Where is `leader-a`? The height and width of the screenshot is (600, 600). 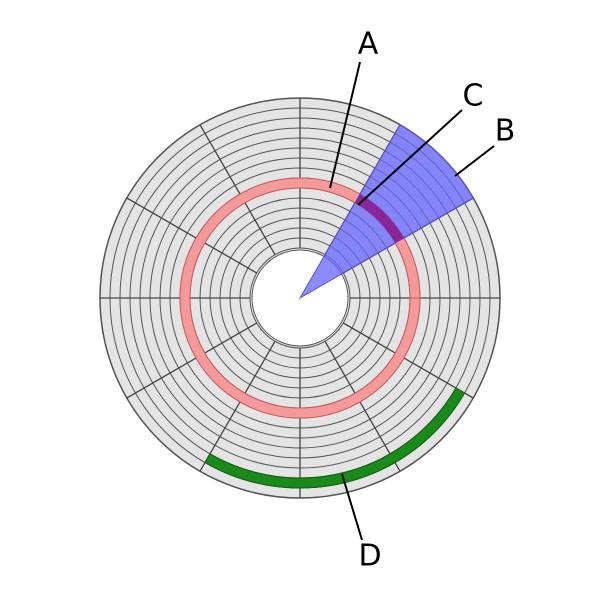
leader-a is located at coordinates (345, 125).